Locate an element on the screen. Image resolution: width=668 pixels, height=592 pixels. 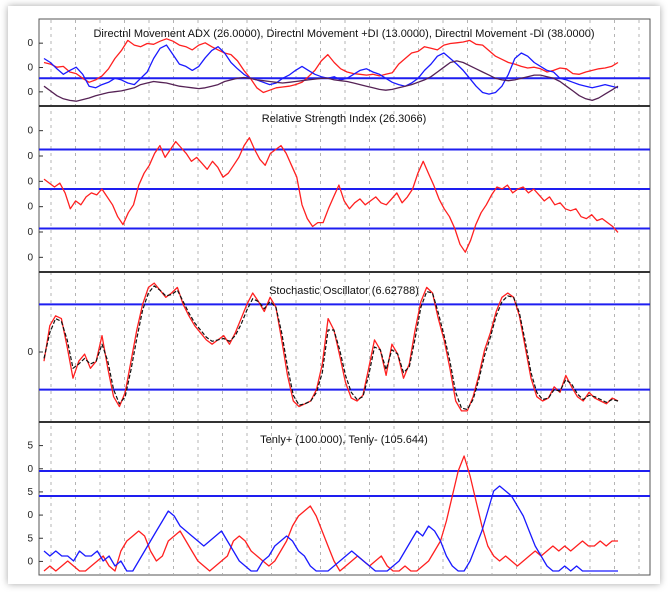
chart-title: Tenly+ (100.000), Tenly- (105.644) is located at coordinates (344, 440).